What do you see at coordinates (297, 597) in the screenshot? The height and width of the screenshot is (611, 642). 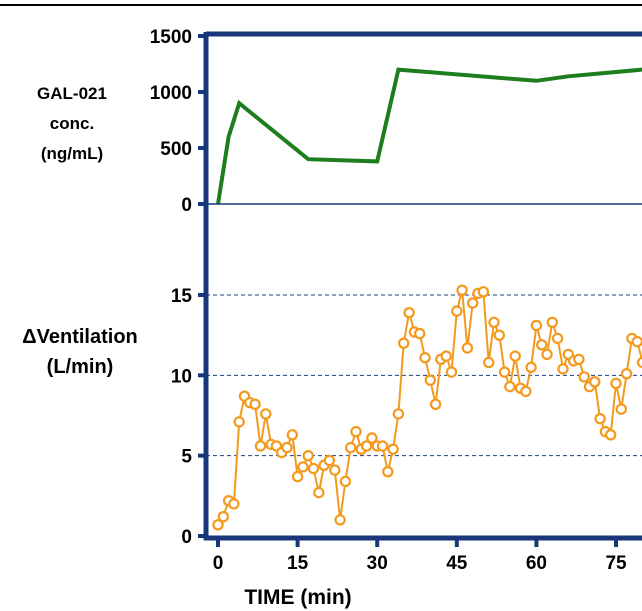 I see `x-axis-title: TIME (min)` at bounding box center [297, 597].